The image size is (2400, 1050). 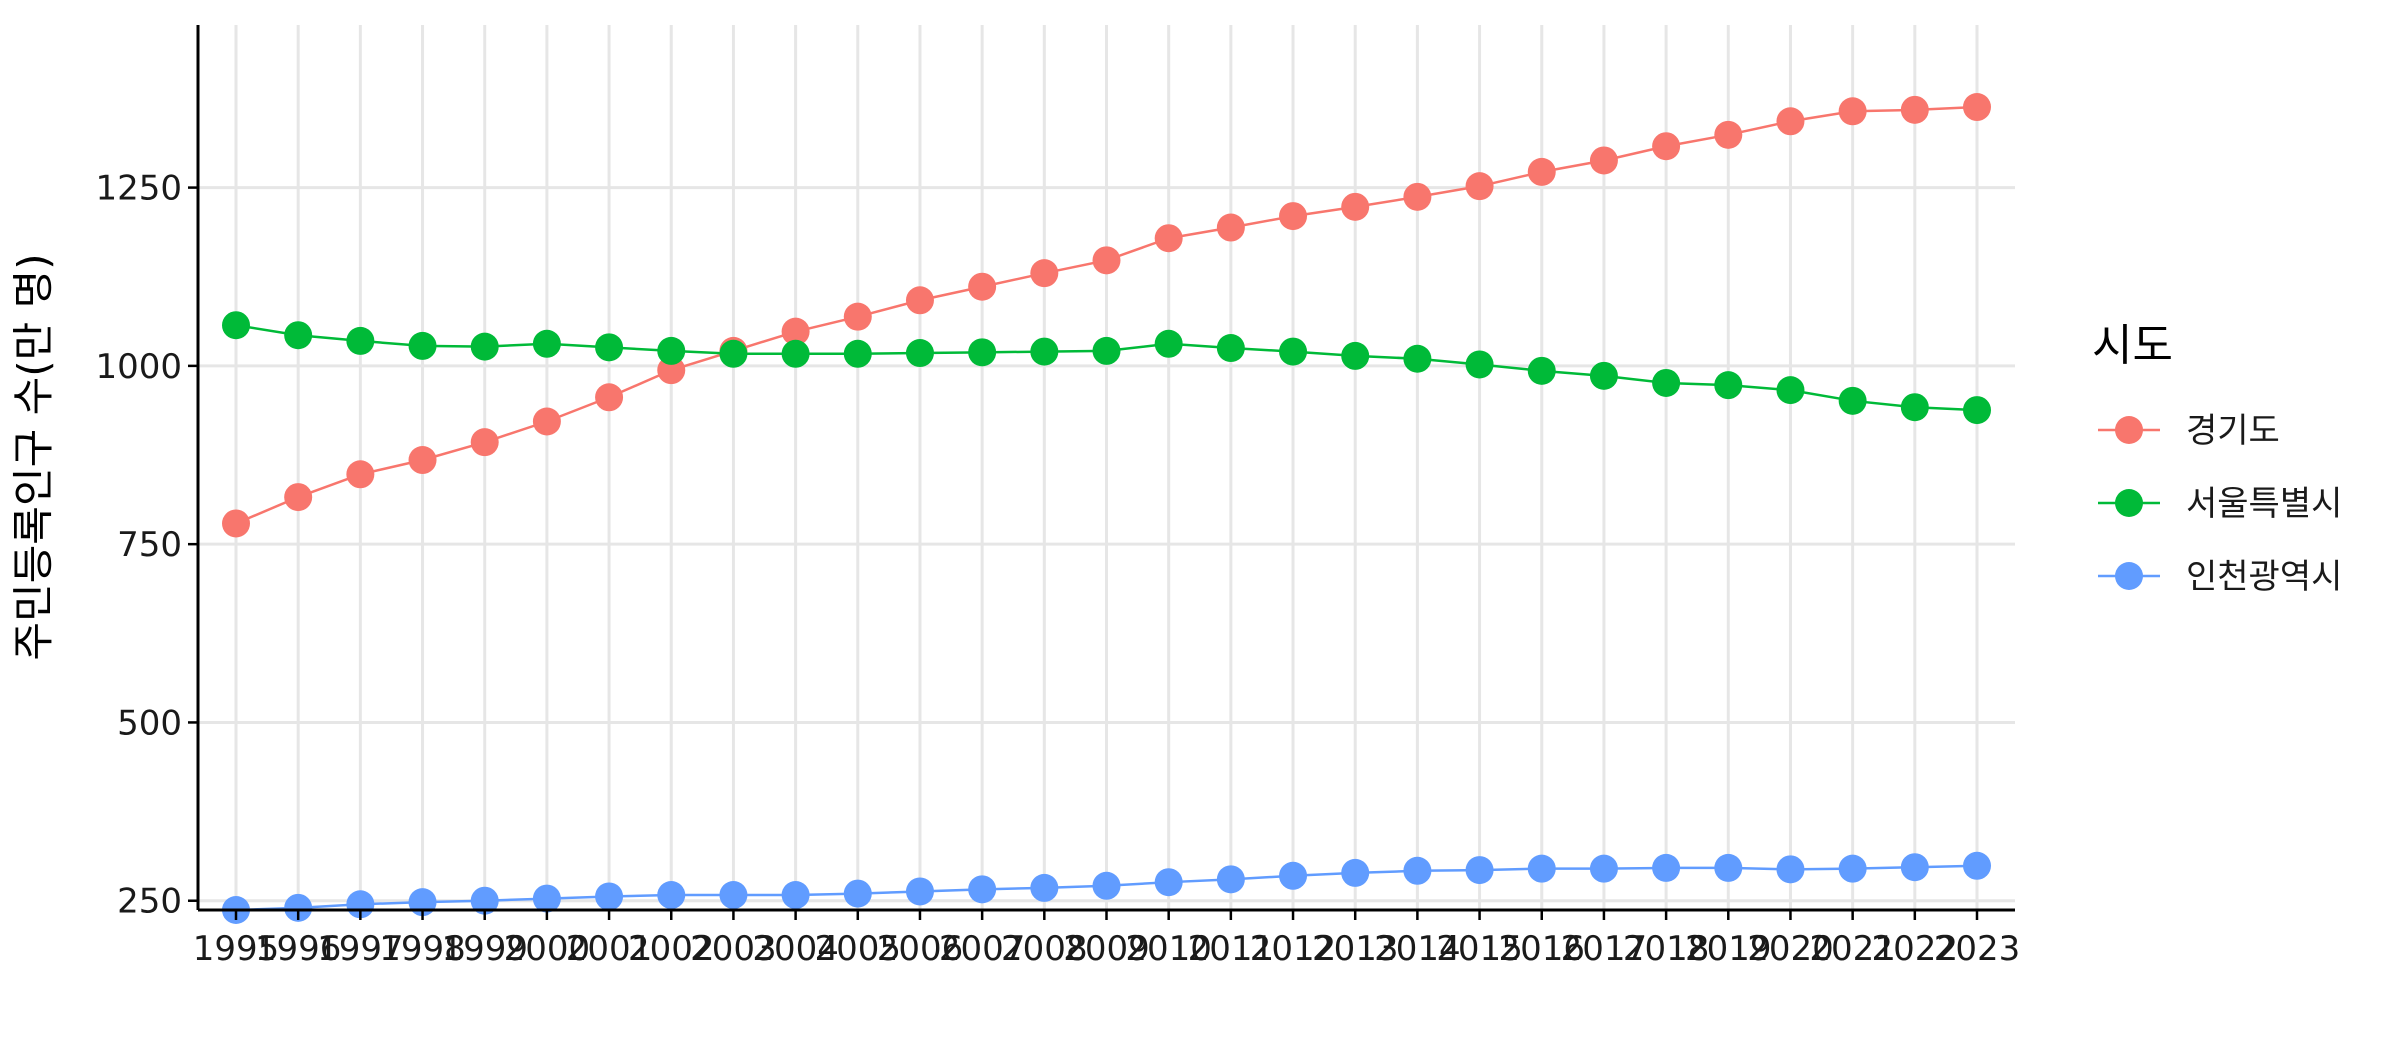 What do you see at coordinates (1044, 949) in the screenshot?
I see `x-tick-label: 2008` at bounding box center [1044, 949].